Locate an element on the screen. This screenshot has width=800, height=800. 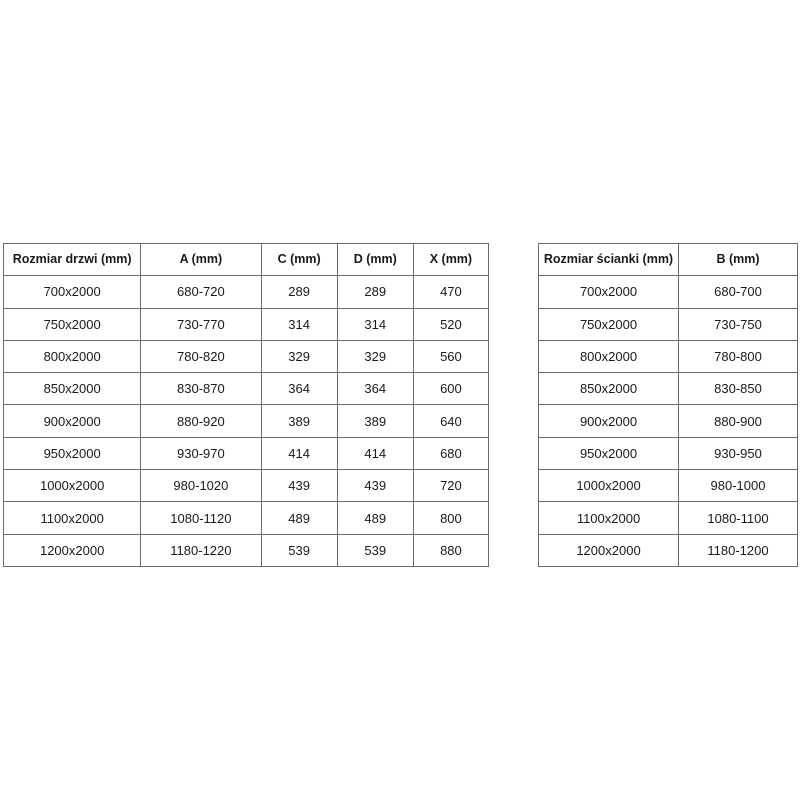
cell-d: 489 is located at coordinates (375, 518).